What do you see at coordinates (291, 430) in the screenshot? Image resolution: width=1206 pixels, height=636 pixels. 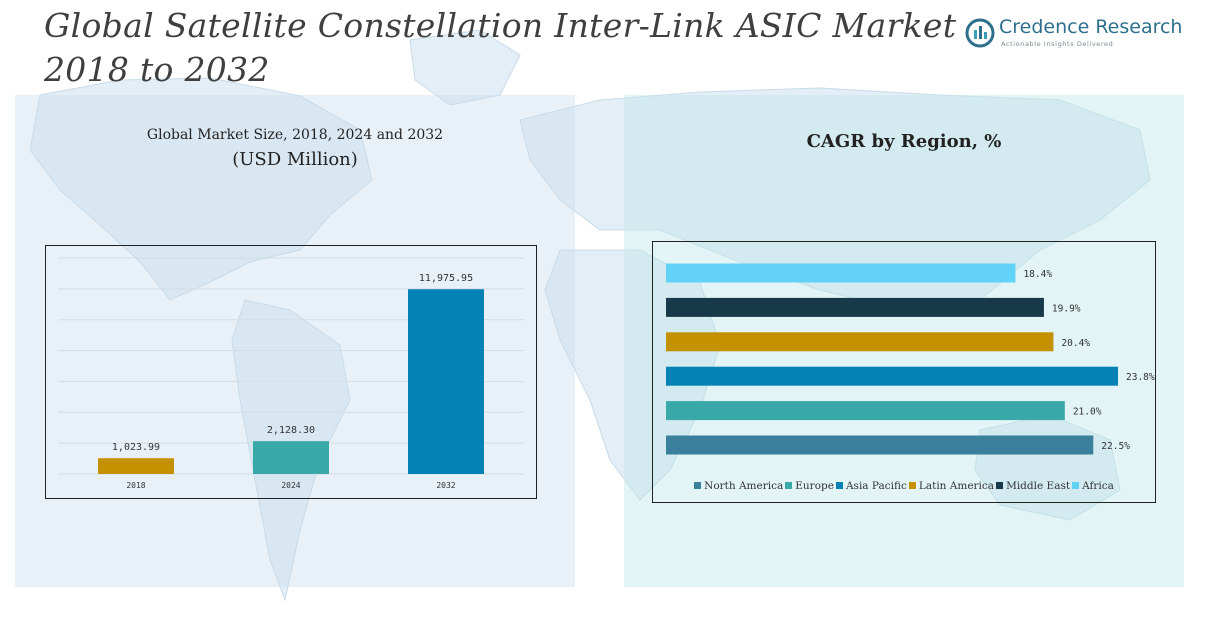 I see `bar-value-label: 2,128.30` at bounding box center [291, 430].